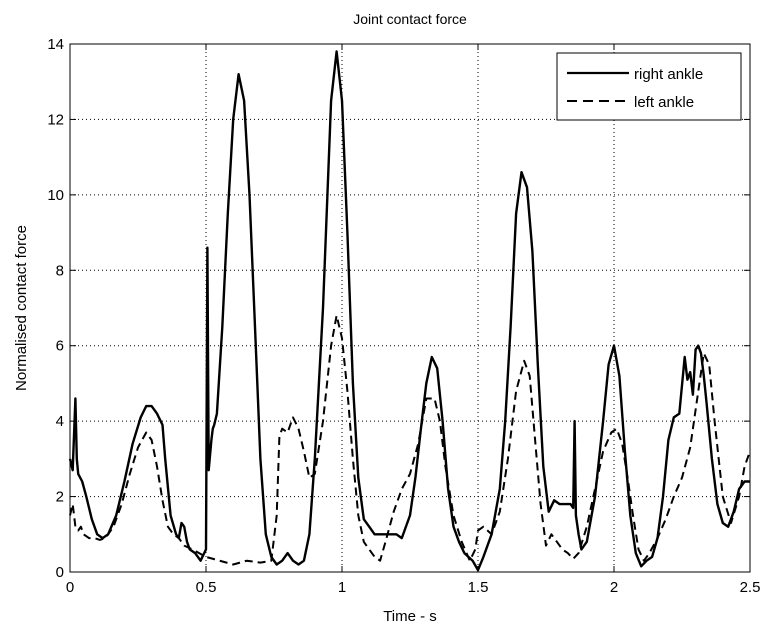 Image resolution: width=765 pixels, height=635 pixels. I want to click on x-tick-label: 0, so click(70, 587).